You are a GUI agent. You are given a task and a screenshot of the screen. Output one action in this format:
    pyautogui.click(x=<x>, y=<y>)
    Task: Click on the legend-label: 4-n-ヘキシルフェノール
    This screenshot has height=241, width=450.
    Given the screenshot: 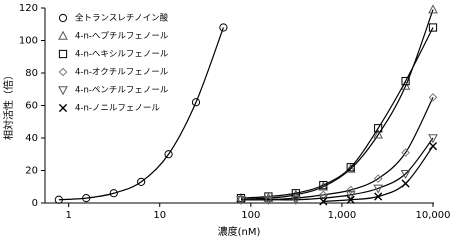 What is the action you would take?
    pyautogui.click(x=122, y=55)
    